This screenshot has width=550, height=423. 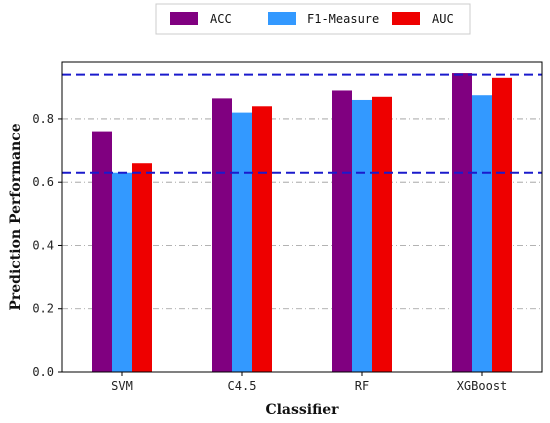 What do you see at coordinates (102, 251) in the screenshot?
I see `bar-acc-svm` at bounding box center [102, 251].